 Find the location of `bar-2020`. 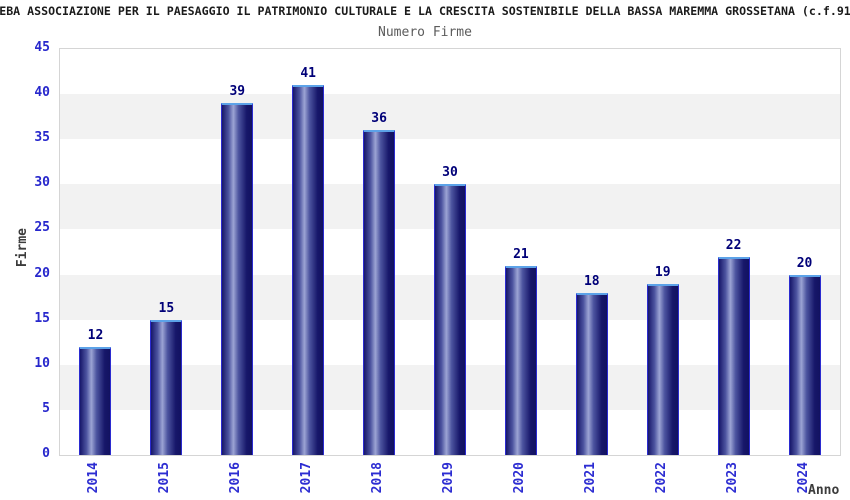

bar-2020 is located at coordinates (520, 360).